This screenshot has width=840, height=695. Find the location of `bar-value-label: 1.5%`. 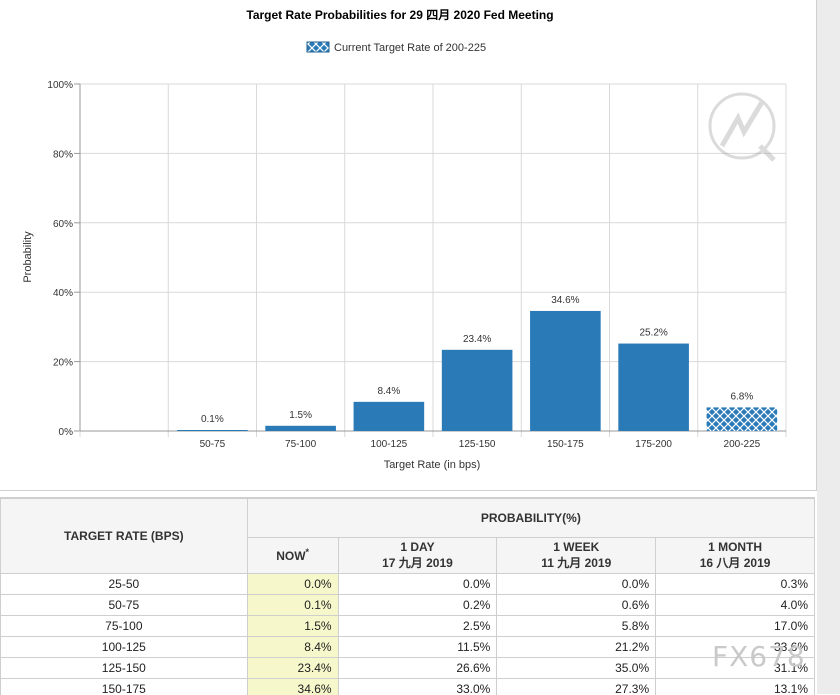

bar-value-label: 1.5% is located at coordinates (300, 415).